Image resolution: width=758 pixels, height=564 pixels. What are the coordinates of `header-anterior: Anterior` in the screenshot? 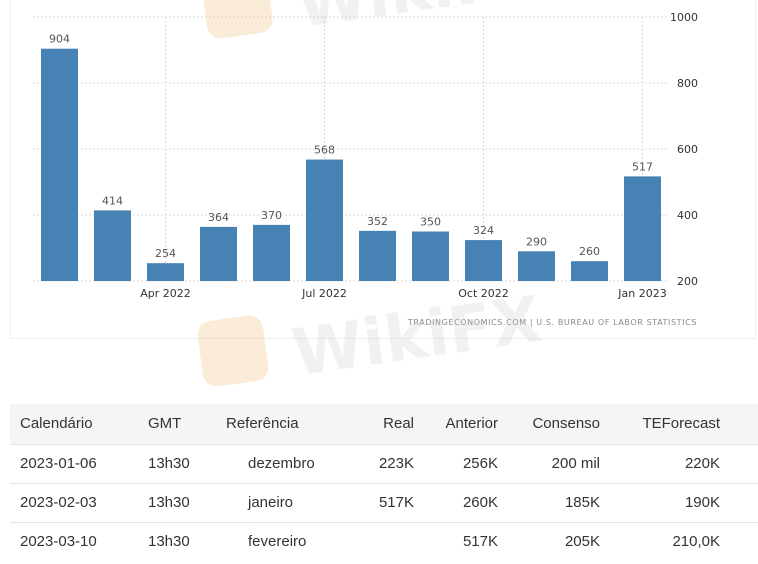 It's located at (471, 424).